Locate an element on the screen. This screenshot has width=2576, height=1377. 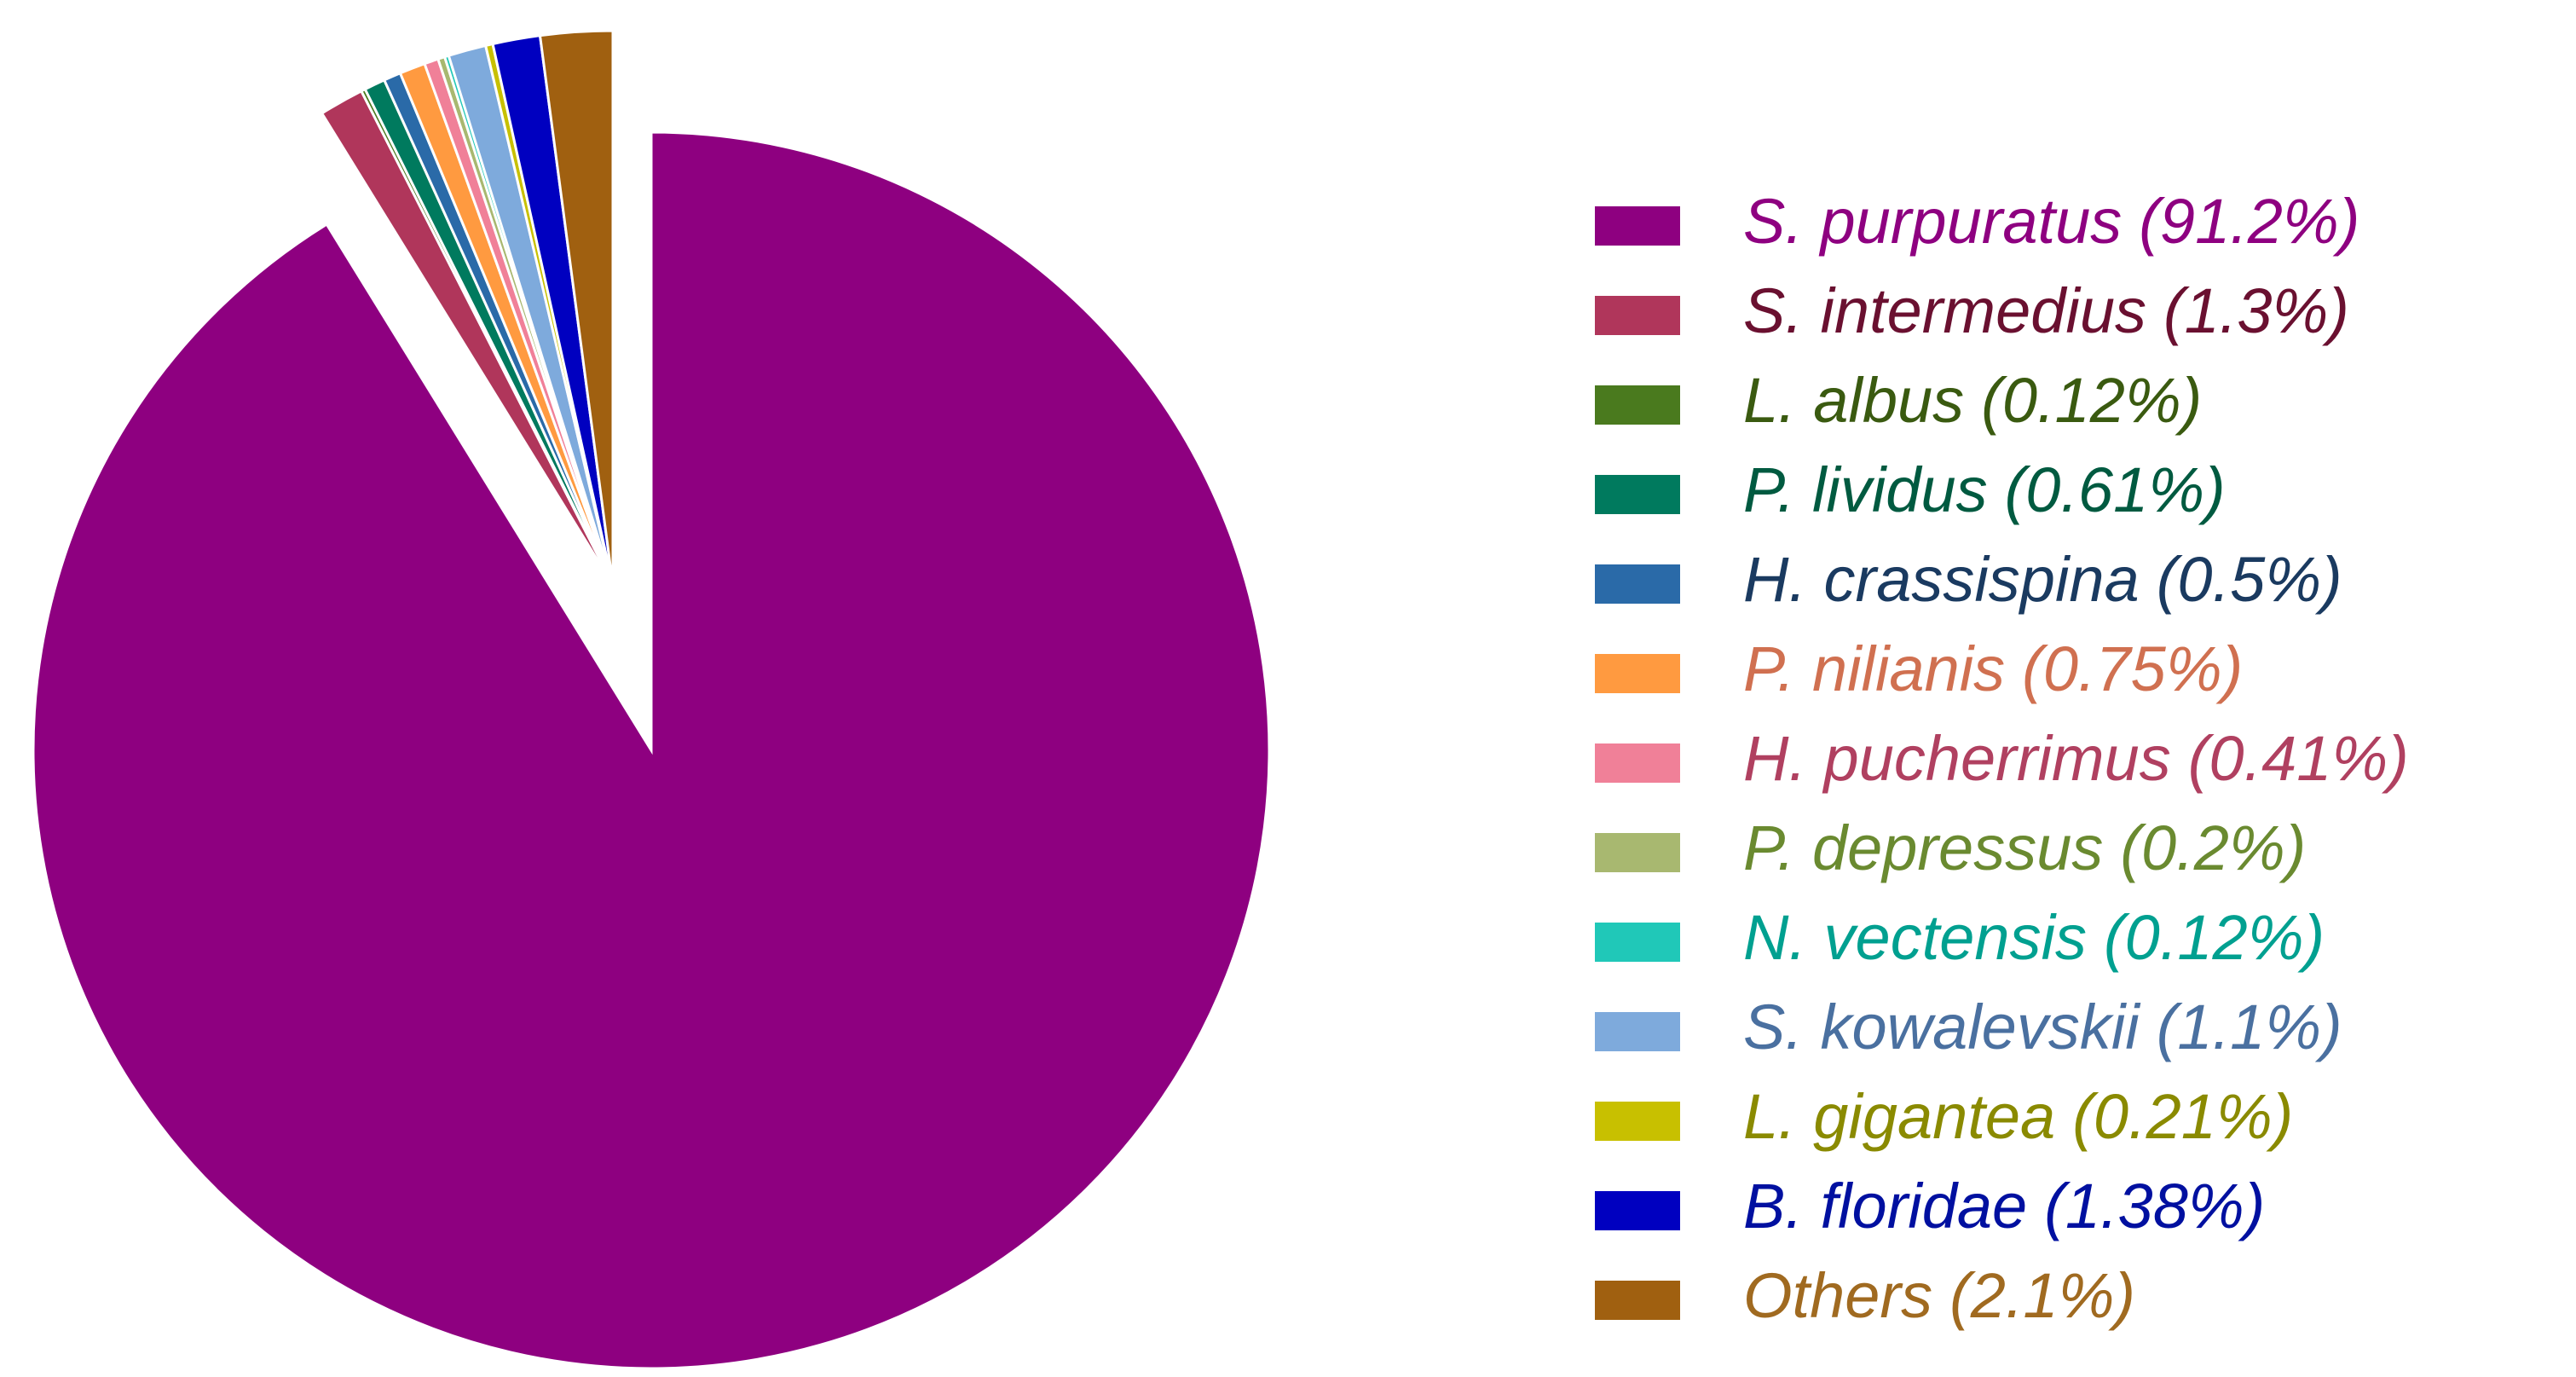
legend-value: (0.21%) is located at coordinates (2182, 1117).